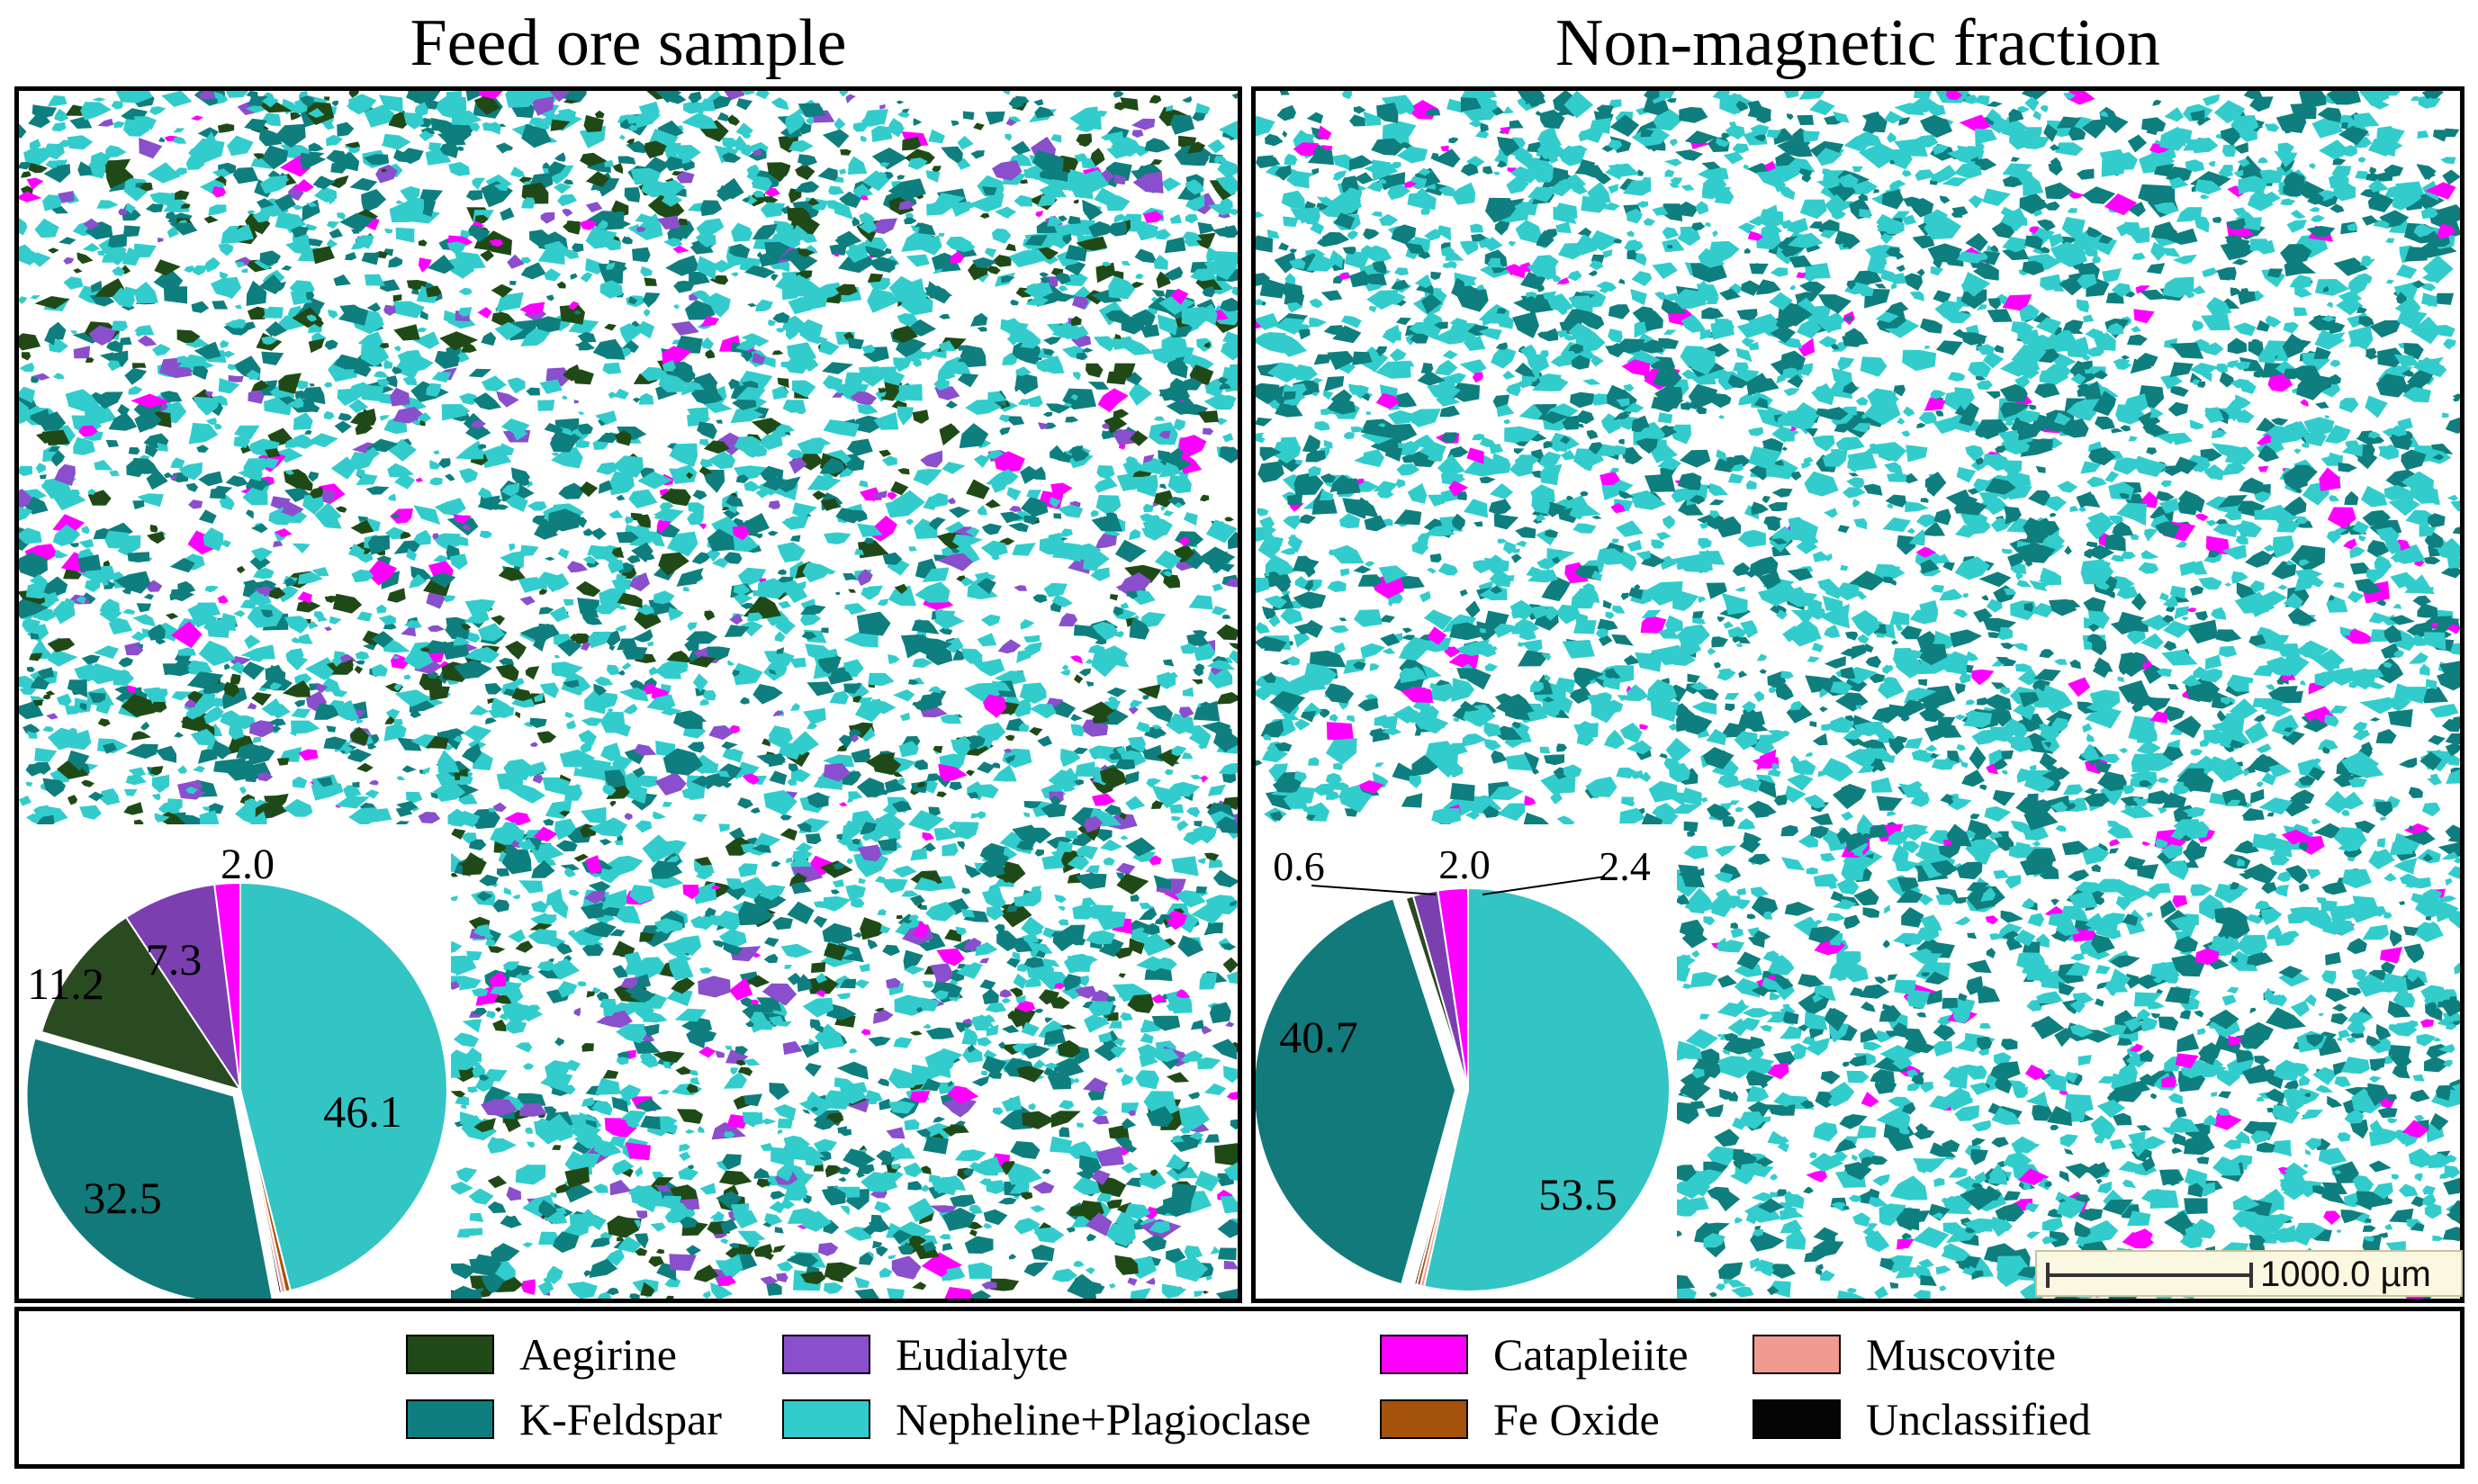 This screenshot has width=2478, height=1484. What do you see at coordinates (620, 1419) in the screenshot?
I see `legend-label: K-Feldspar` at bounding box center [620, 1419].